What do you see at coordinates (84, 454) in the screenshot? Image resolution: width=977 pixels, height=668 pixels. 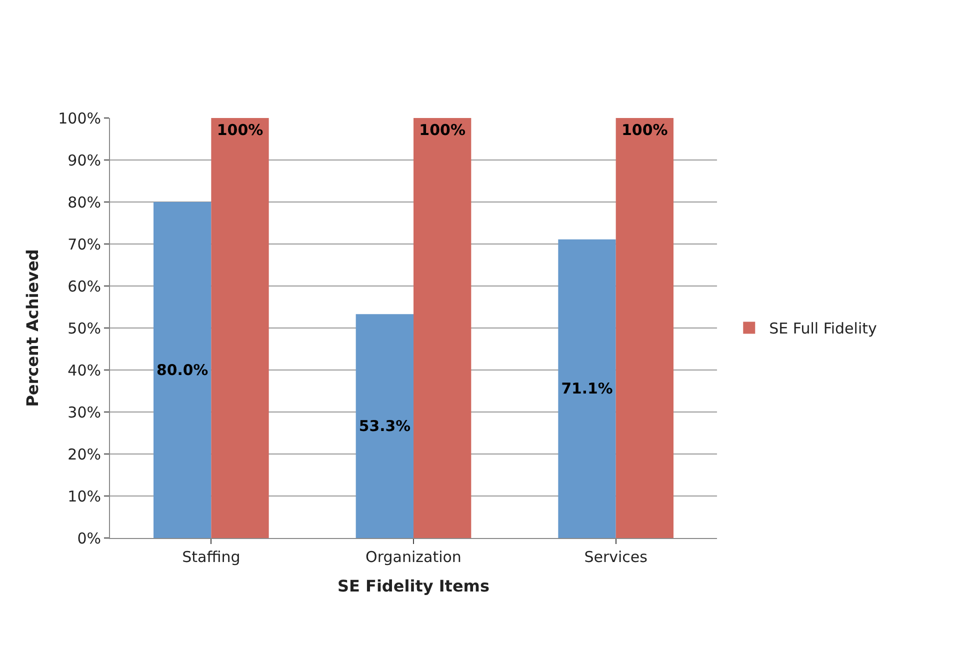 I see `y-tick-label: 20%` at bounding box center [84, 454].